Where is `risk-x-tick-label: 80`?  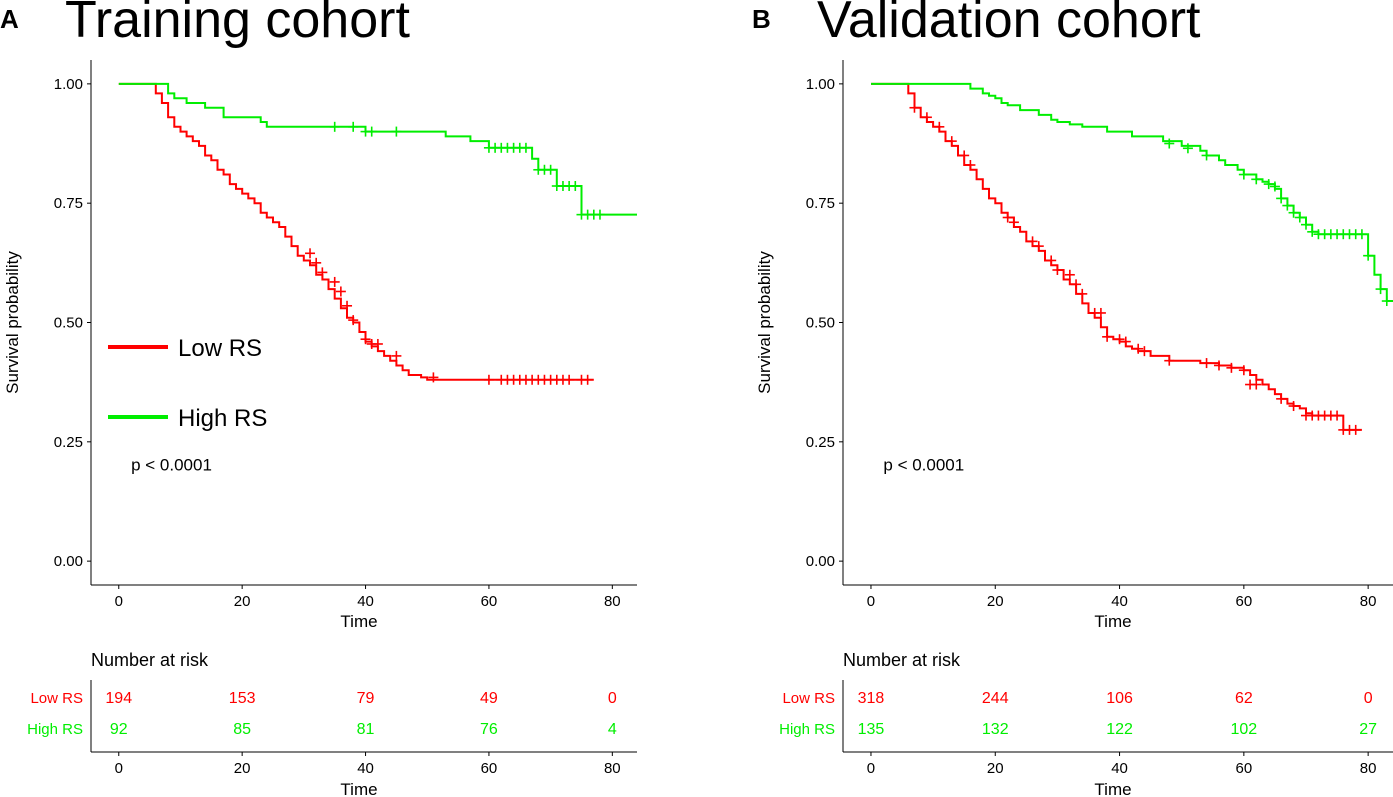 risk-x-tick-label: 80 is located at coordinates (1368, 768).